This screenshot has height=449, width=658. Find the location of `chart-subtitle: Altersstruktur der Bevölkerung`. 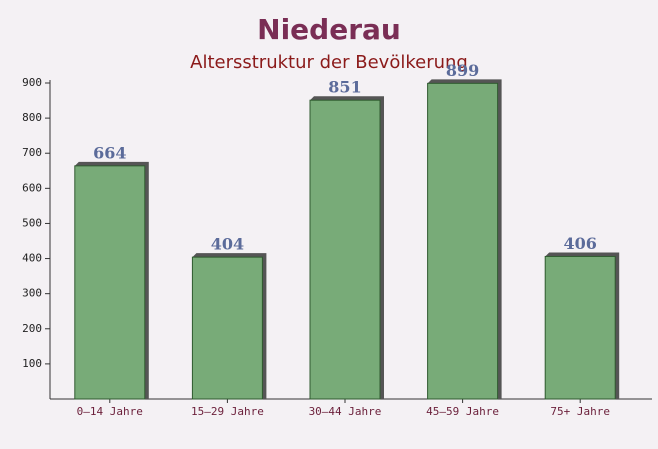

chart-subtitle: Altersstruktur der Bevölkerung is located at coordinates (329, 62).